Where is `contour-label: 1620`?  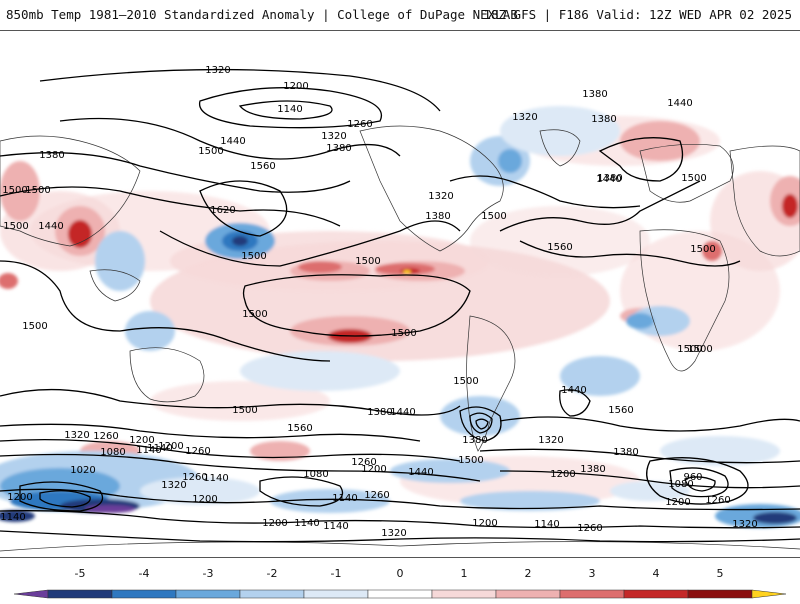
contour-label: 1620 is located at coordinates (222, 210).